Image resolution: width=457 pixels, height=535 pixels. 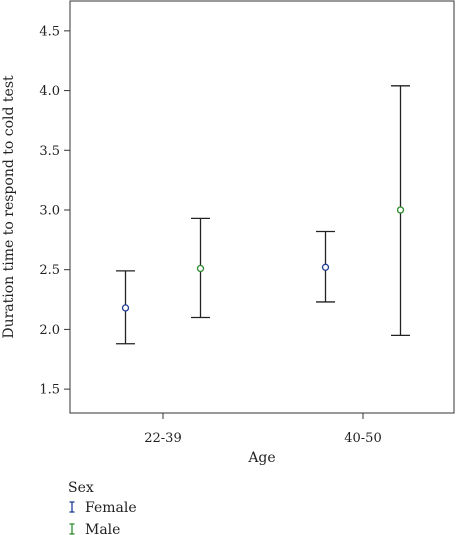 What do you see at coordinates (81, 488) in the screenshot?
I see `legend-title: Sex` at bounding box center [81, 488].